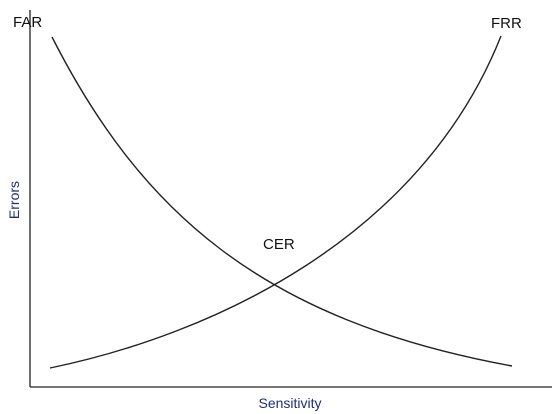 This screenshot has width=556, height=414. What do you see at coordinates (506, 23) in the screenshot?
I see `frr-label: FRR` at bounding box center [506, 23].